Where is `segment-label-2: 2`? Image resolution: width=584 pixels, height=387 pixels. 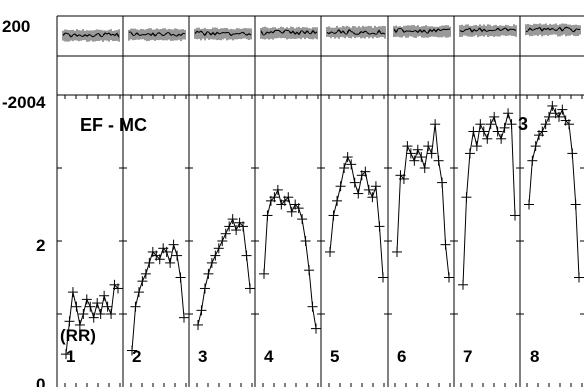 segment-label-2: 2 is located at coordinates (136, 356).